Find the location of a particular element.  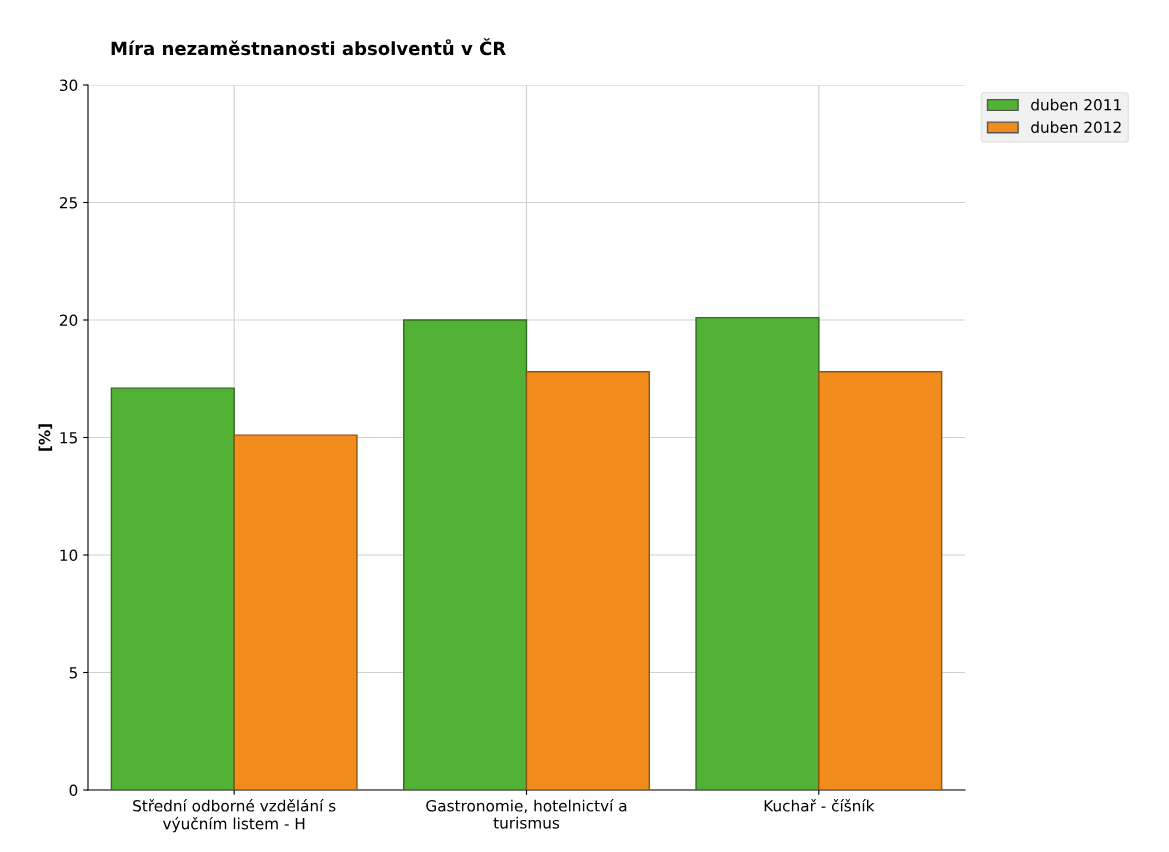

chart-title: Míra nezaměstnanosti absolventů v ČR is located at coordinates (308, 47).